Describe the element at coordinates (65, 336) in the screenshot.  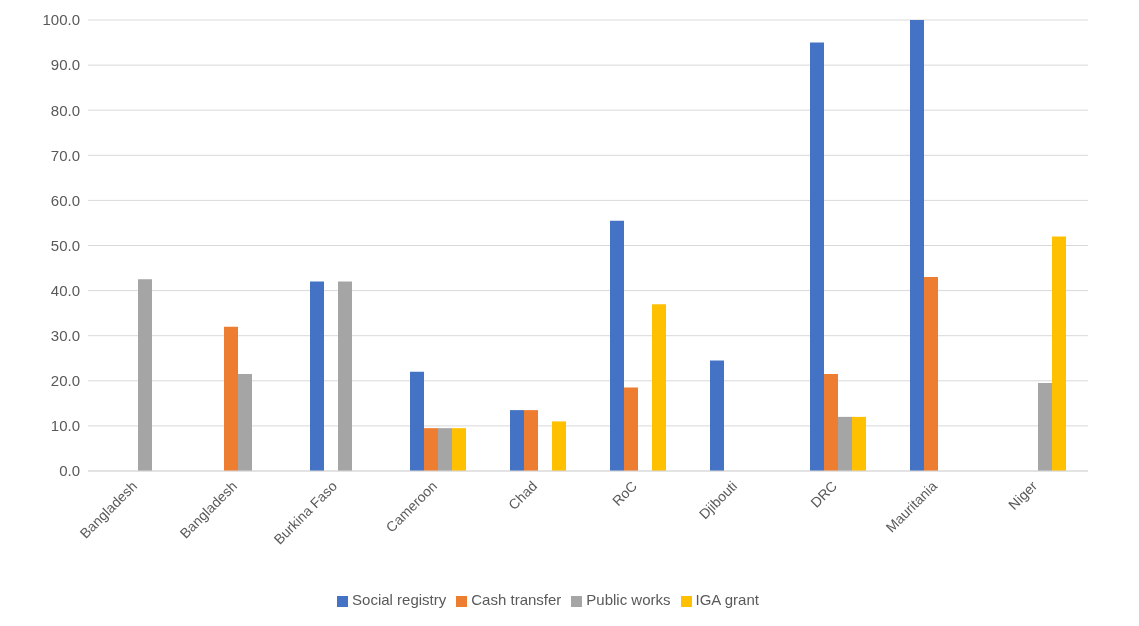
I see `y-tick-label: 30.0` at that location.